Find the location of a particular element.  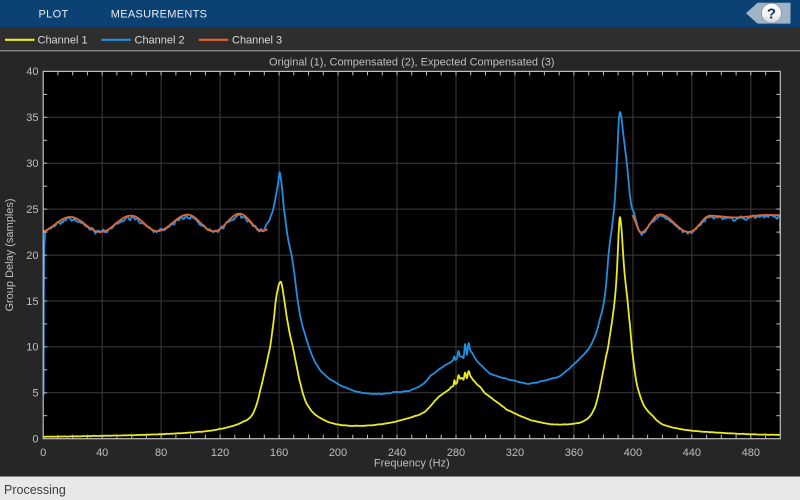

svg-text: 25 is located at coordinates (32, 210).